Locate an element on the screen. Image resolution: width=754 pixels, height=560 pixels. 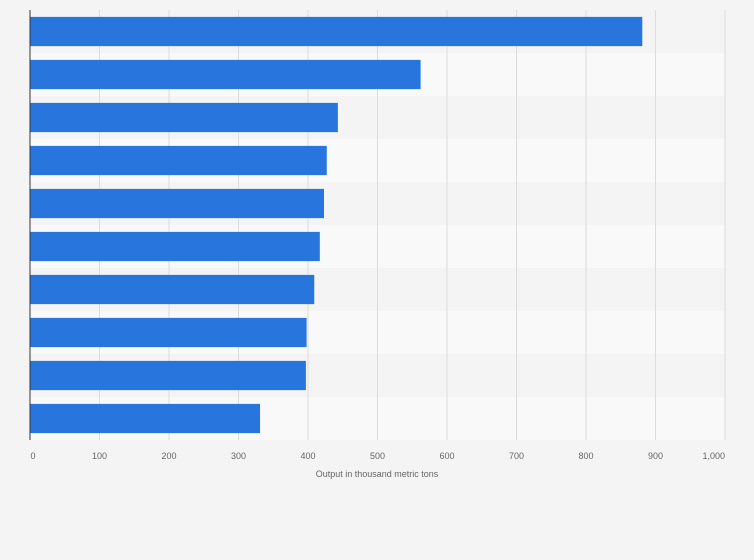
x-tick-label: 200 is located at coordinates (168, 456).